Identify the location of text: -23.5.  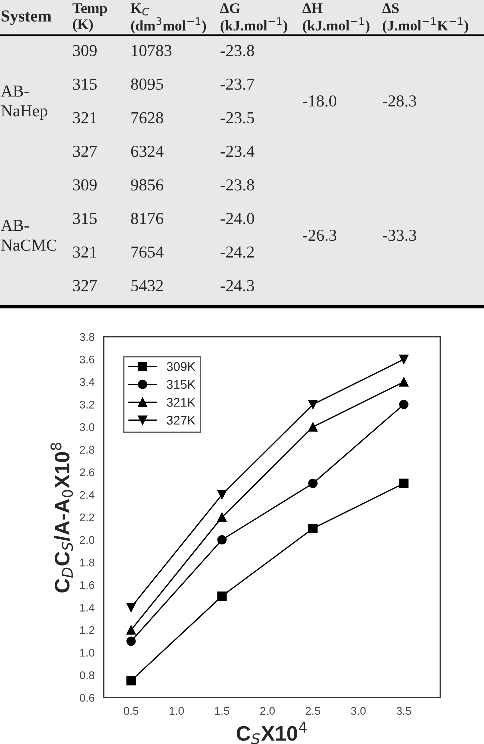
(237, 118).